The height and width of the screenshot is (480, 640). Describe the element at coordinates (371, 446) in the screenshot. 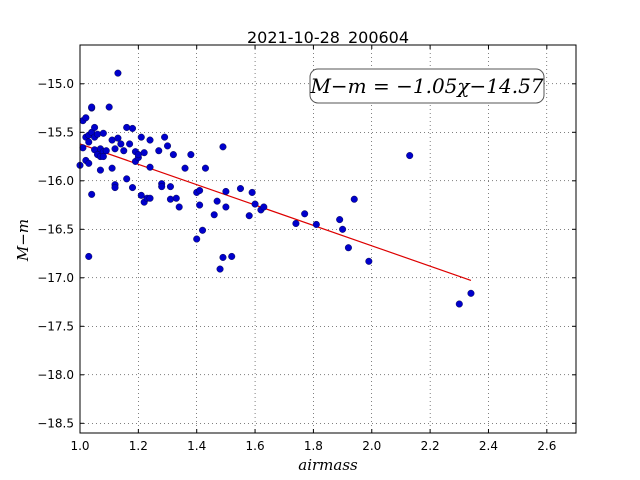

I see `x-tick-label: 2.0` at that location.